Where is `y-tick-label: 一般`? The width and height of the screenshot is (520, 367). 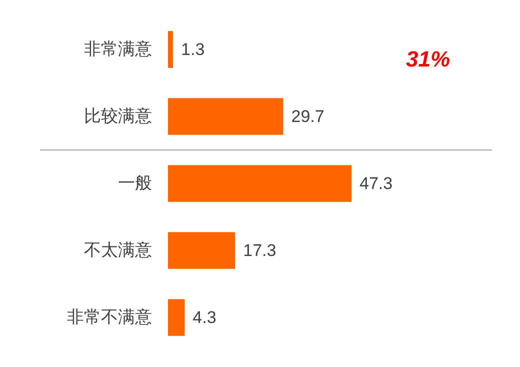 y-tick-label: 一般 is located at coordinates (135, 184).